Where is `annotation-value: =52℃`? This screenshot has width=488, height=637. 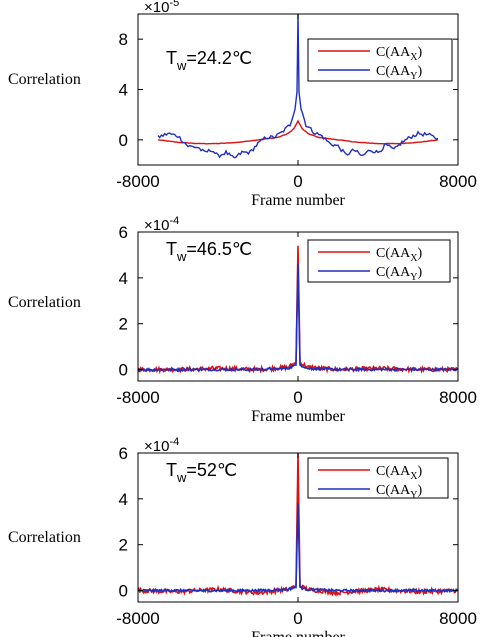
annotation-value: =52℃ is located at coordinates (211, 470).